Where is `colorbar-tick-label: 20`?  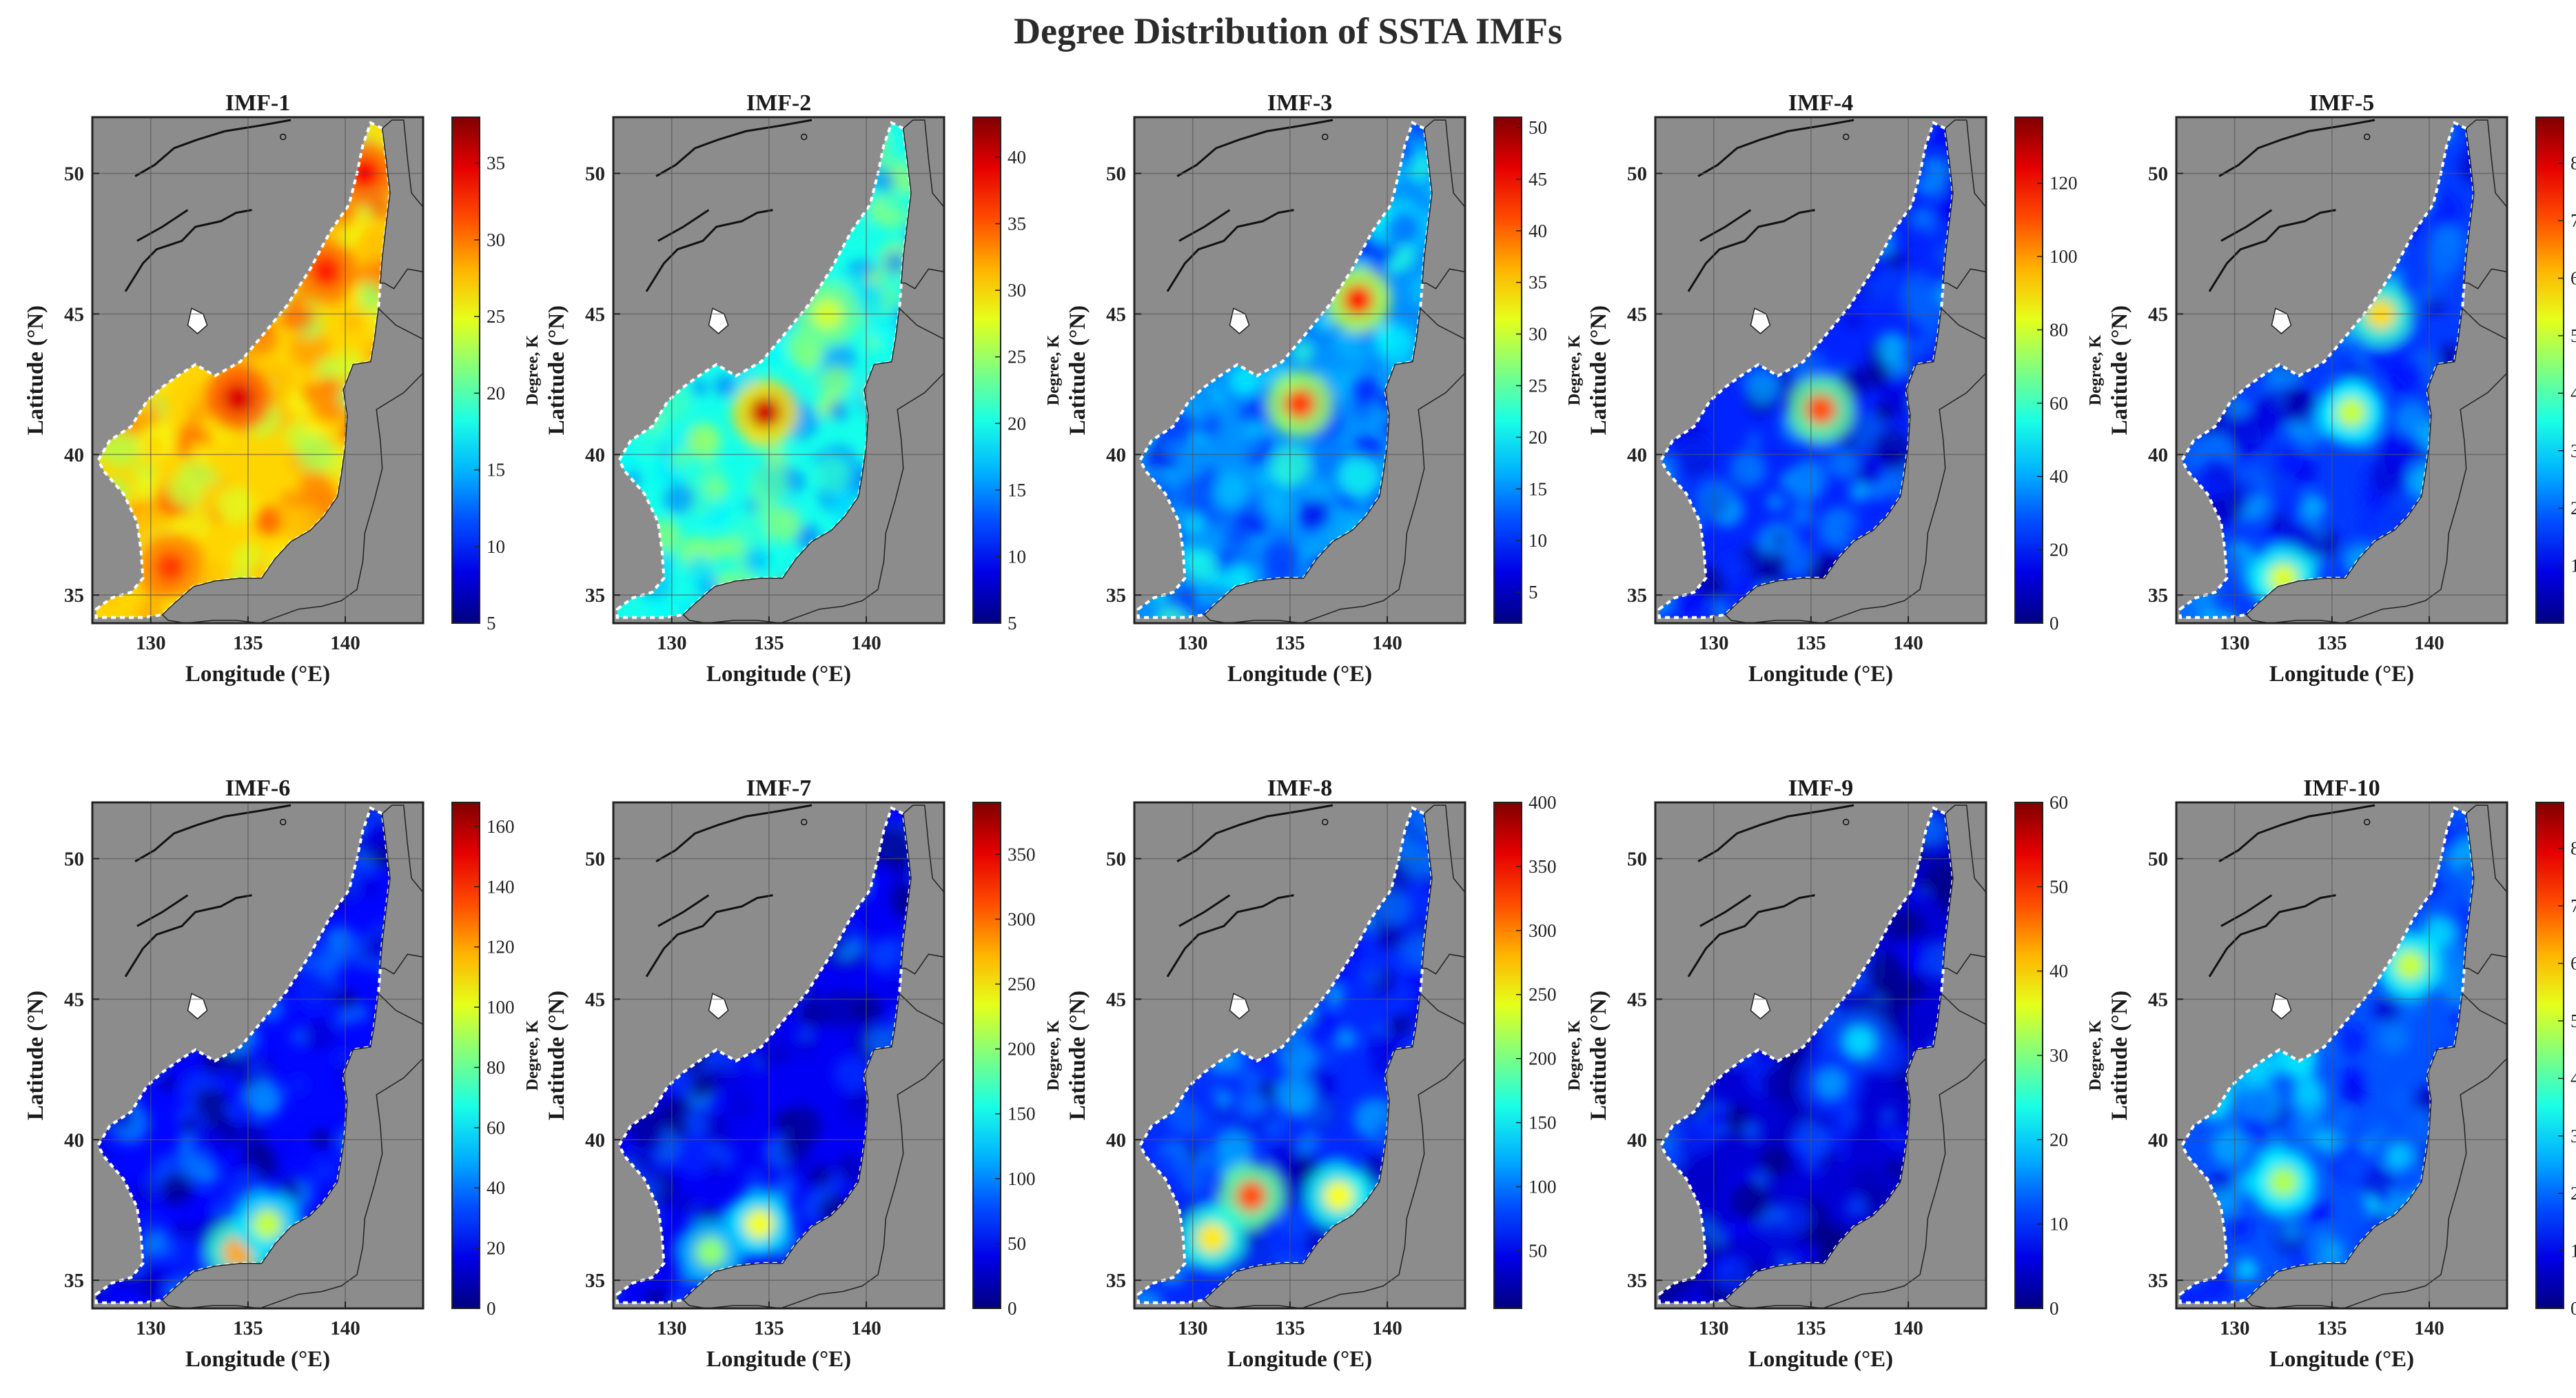
colorbar-tick-label: 20 is located at coordinates (2058, 1139).